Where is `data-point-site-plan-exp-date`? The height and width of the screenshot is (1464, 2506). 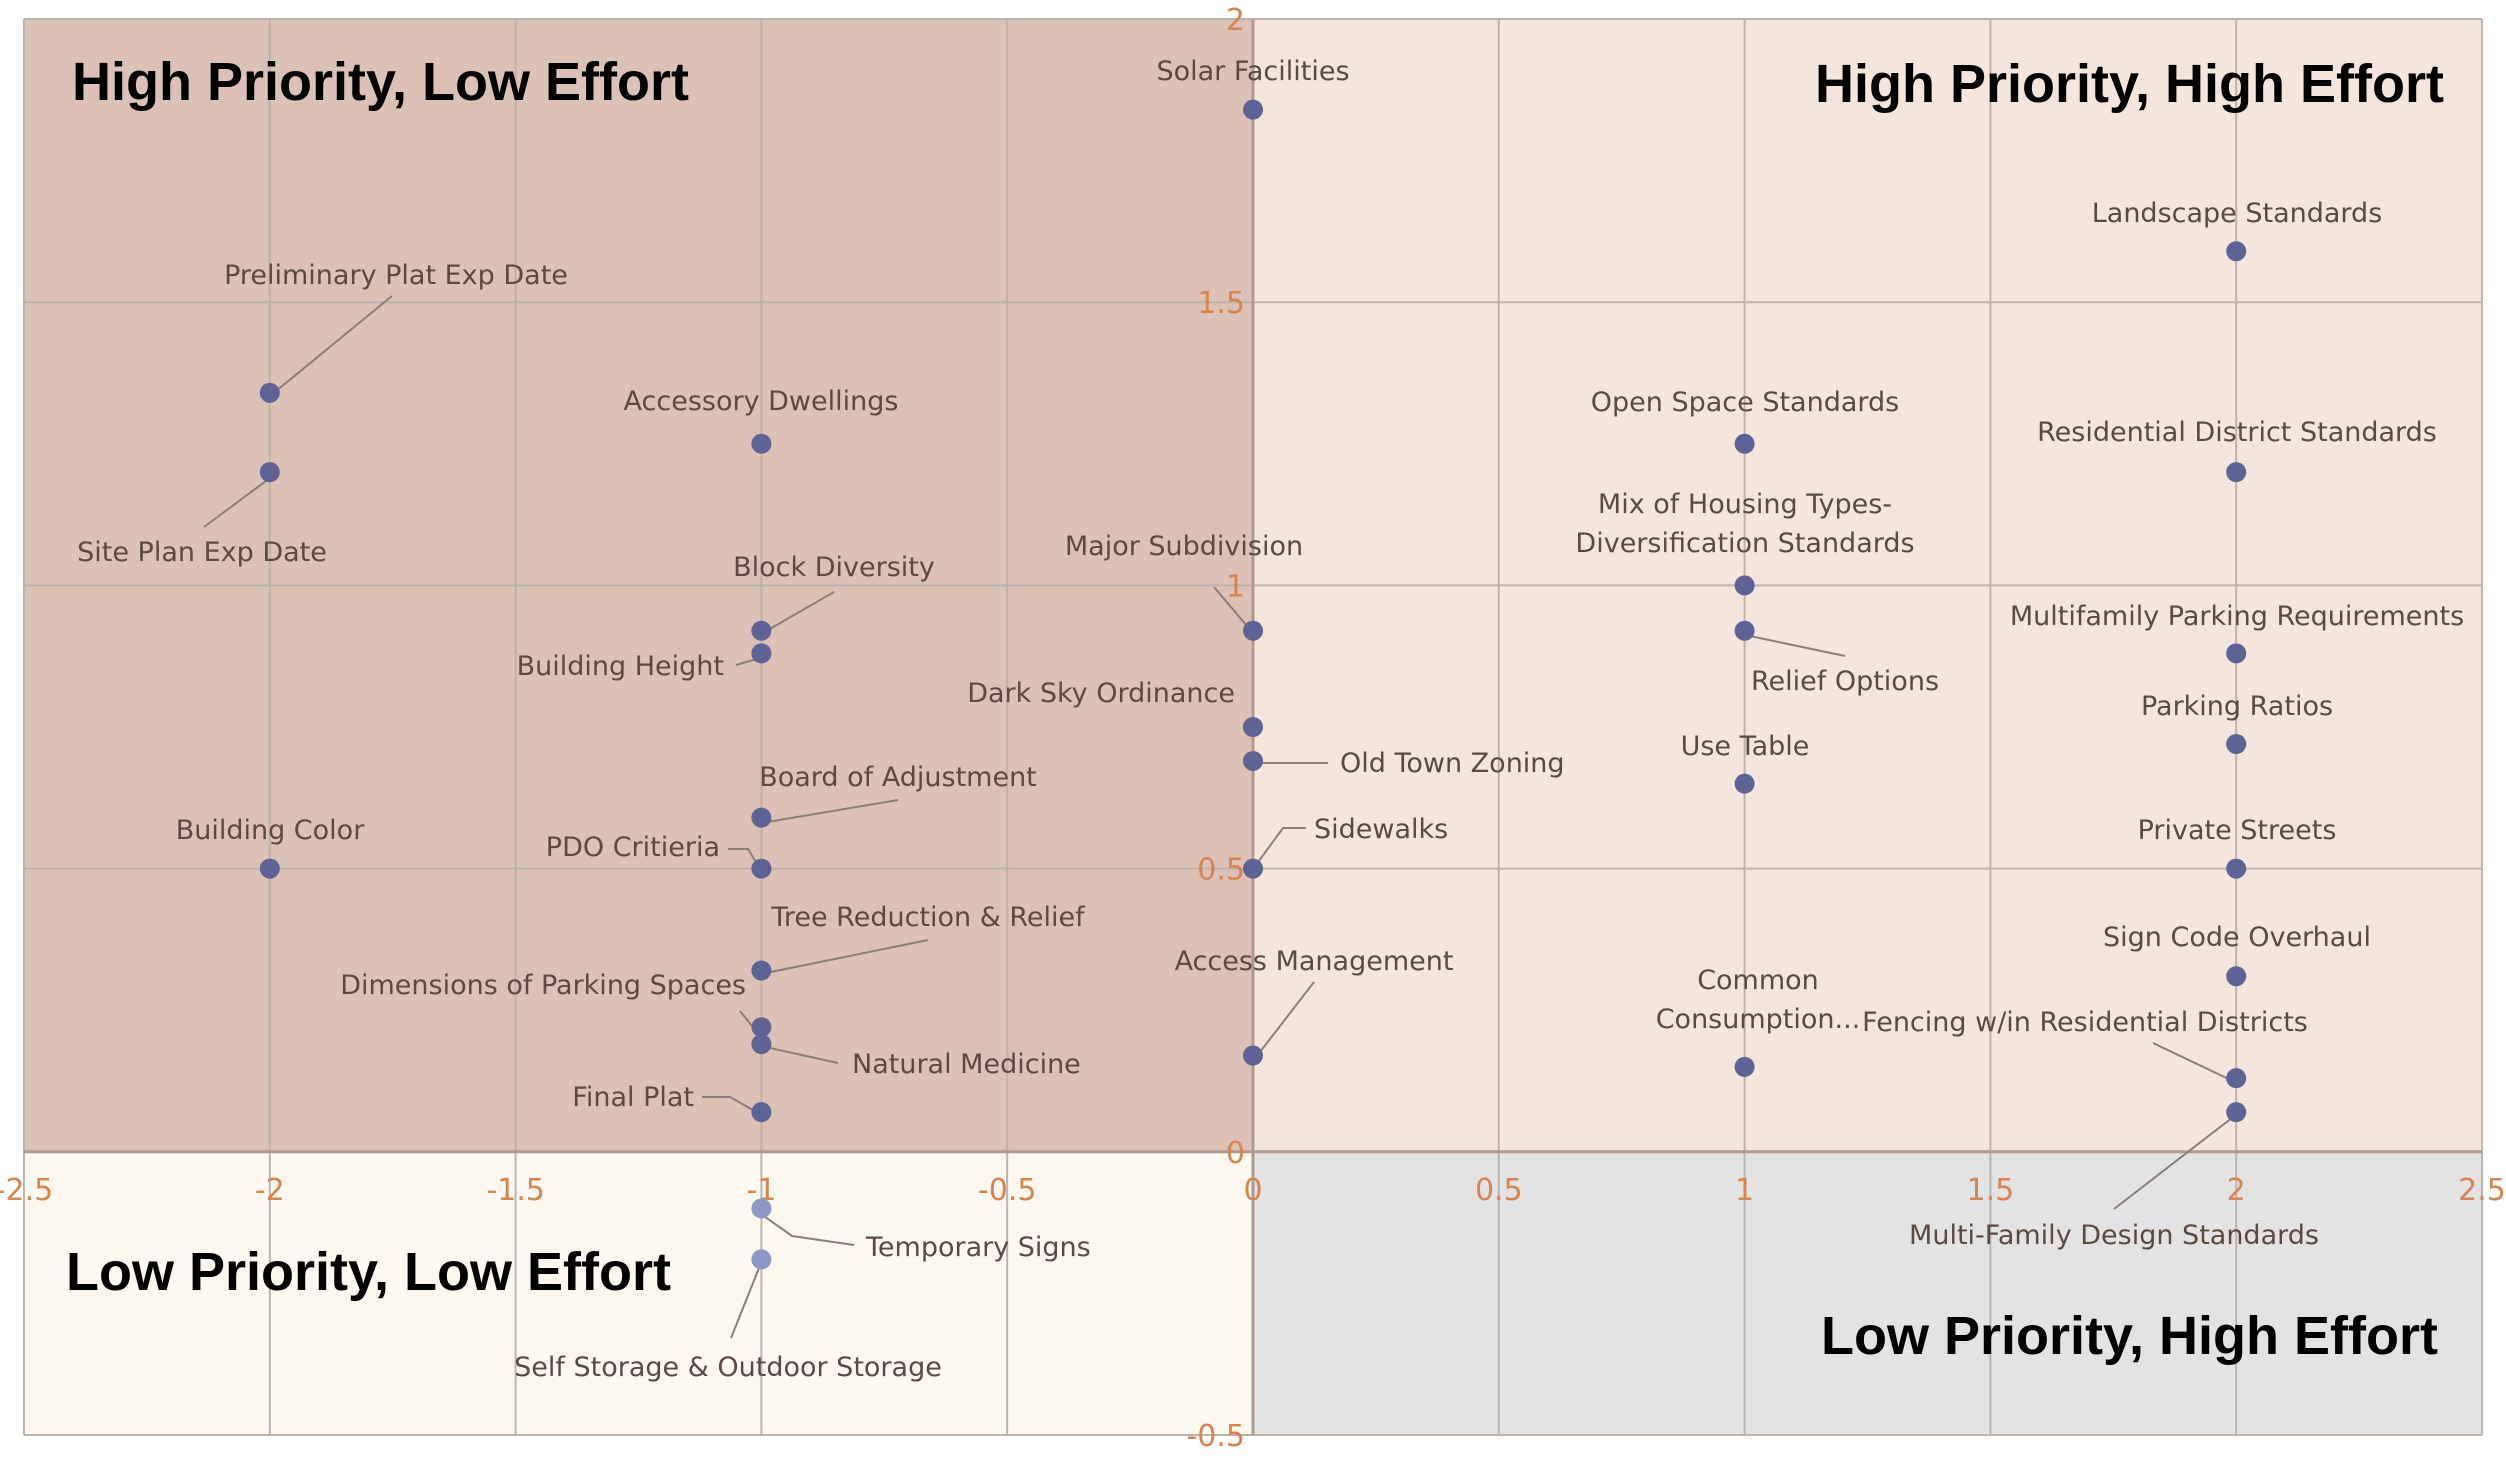
data-point-site-plan-exp-date is located at coordinates (269, 472).